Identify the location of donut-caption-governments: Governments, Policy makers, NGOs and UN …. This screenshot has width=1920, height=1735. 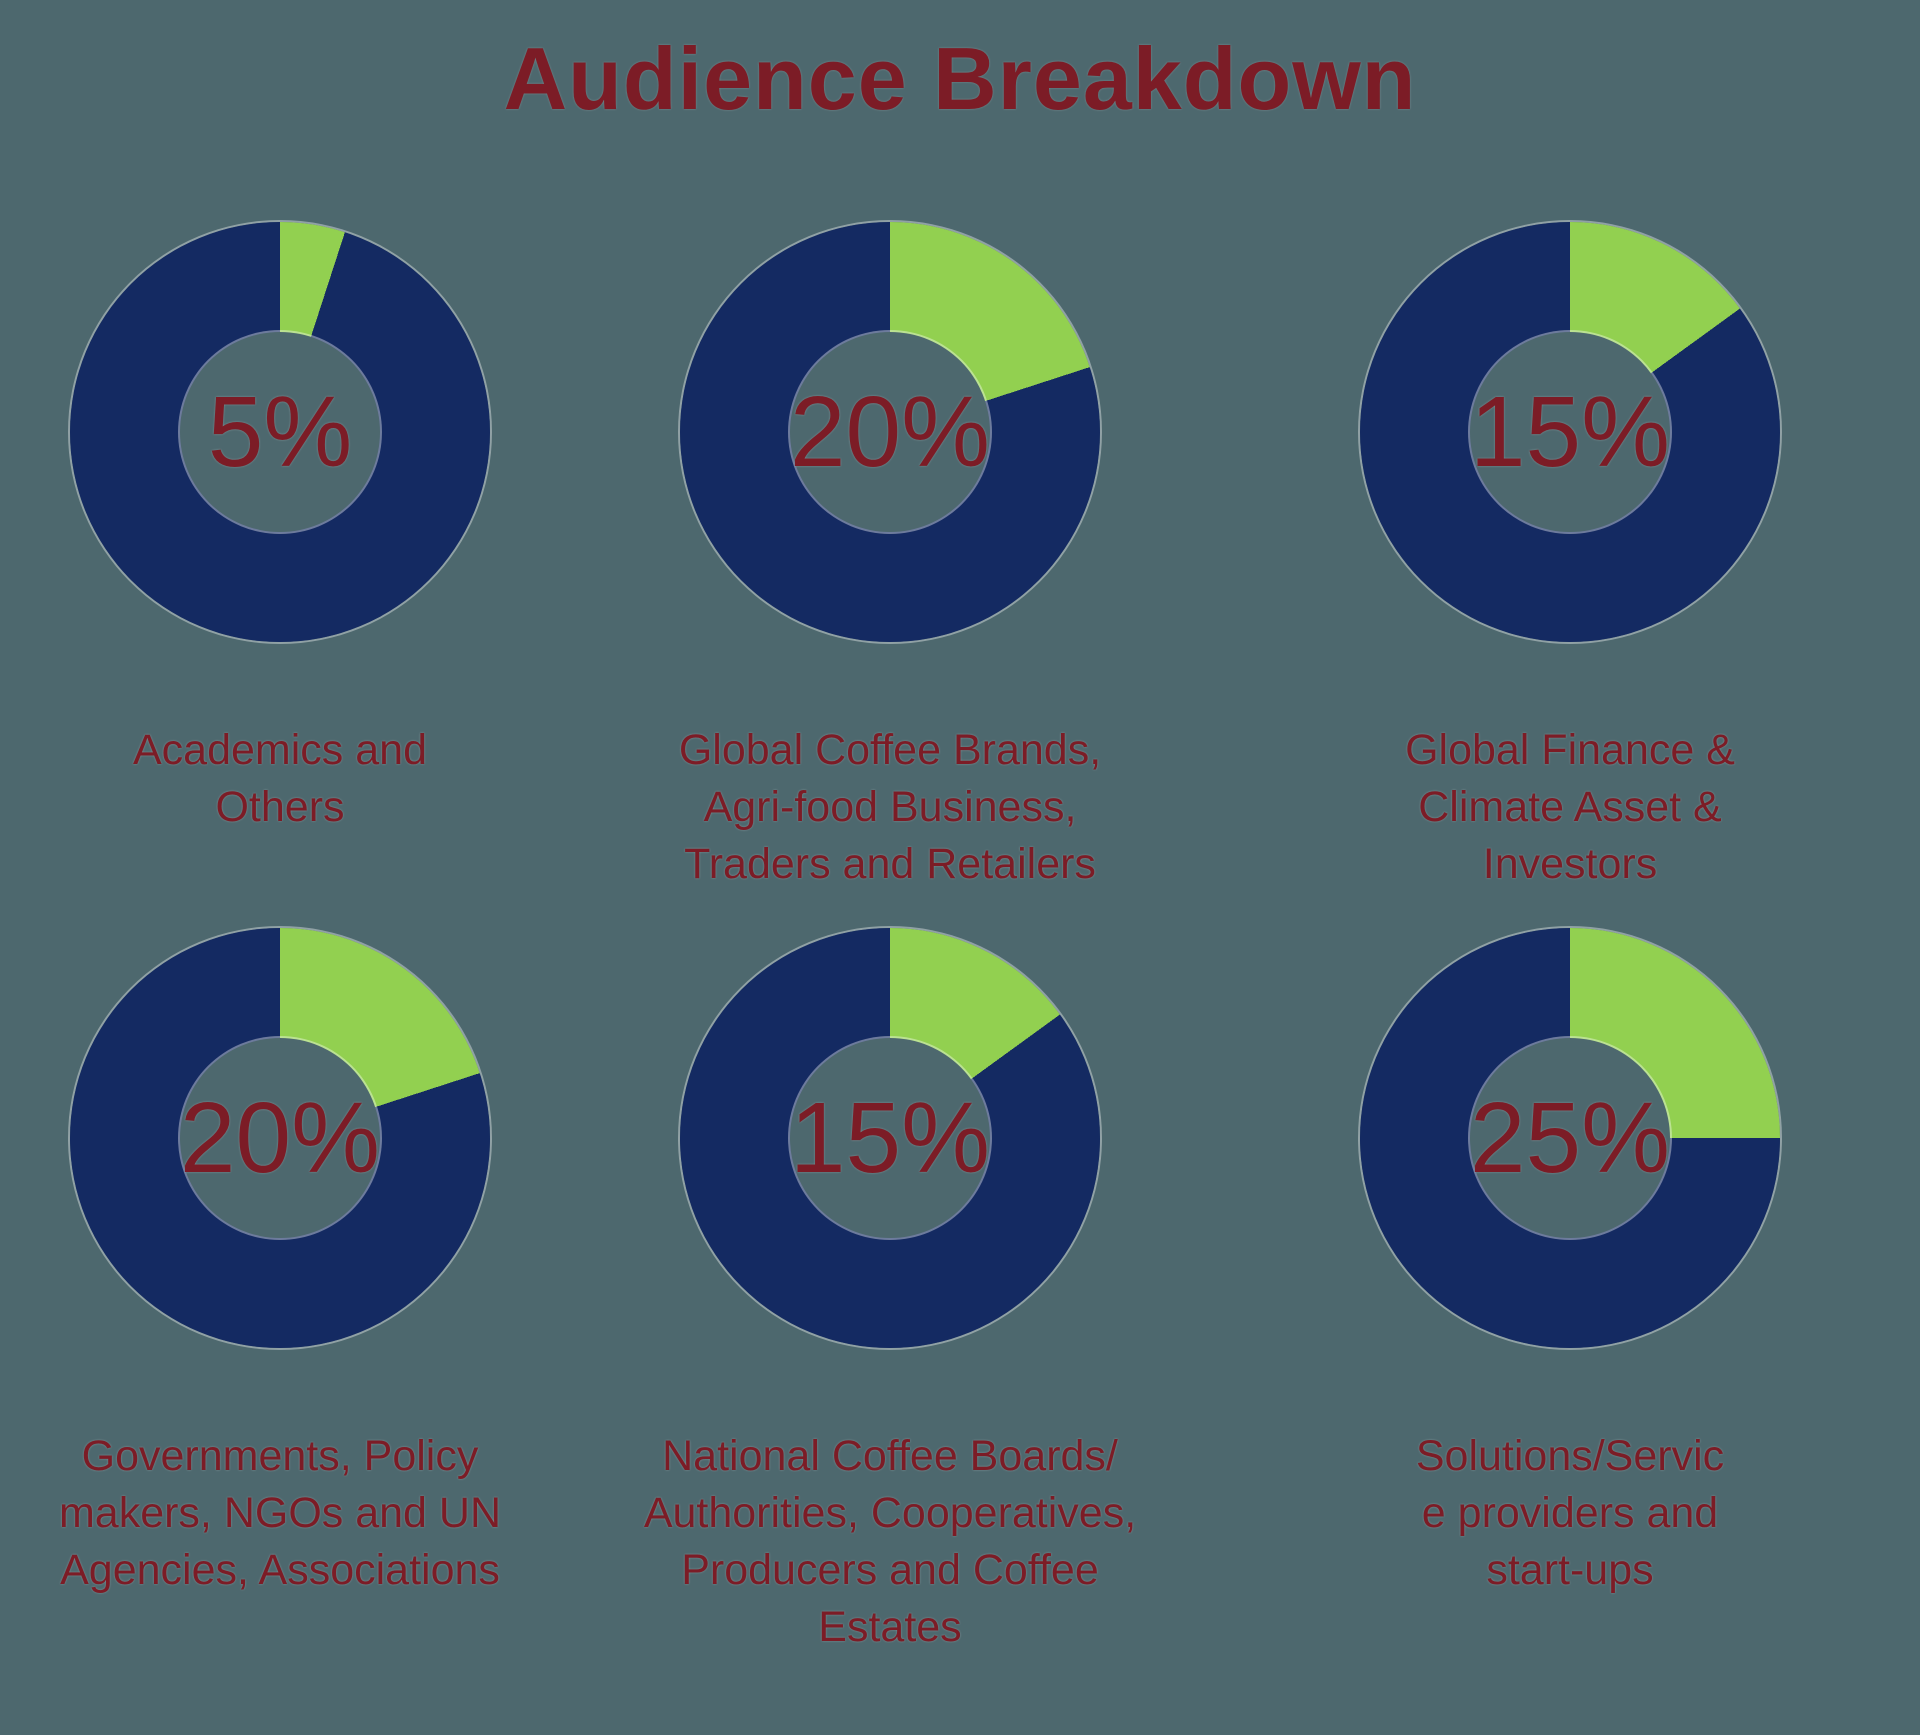
(280, 1512).